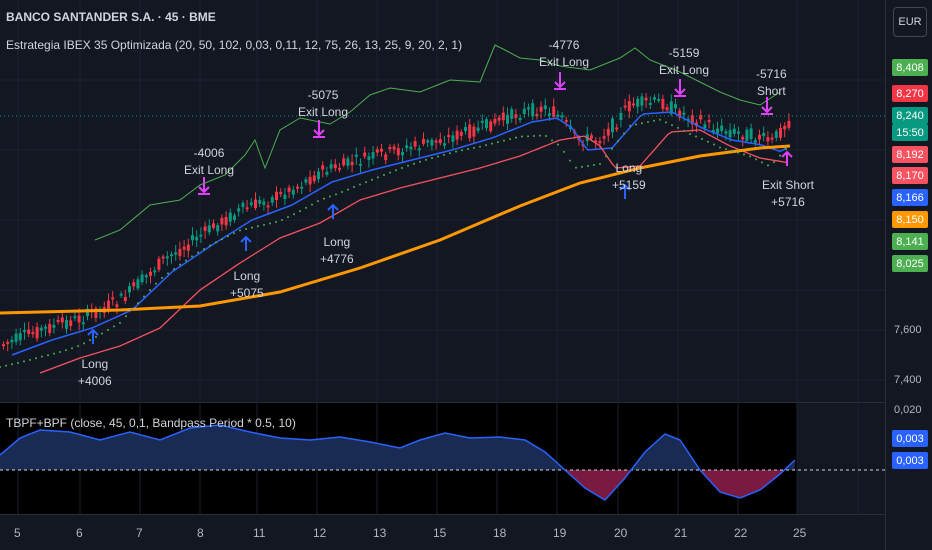 The image size is (932, 550). I want to click on osc-label: 0,020, so click(908, 410).